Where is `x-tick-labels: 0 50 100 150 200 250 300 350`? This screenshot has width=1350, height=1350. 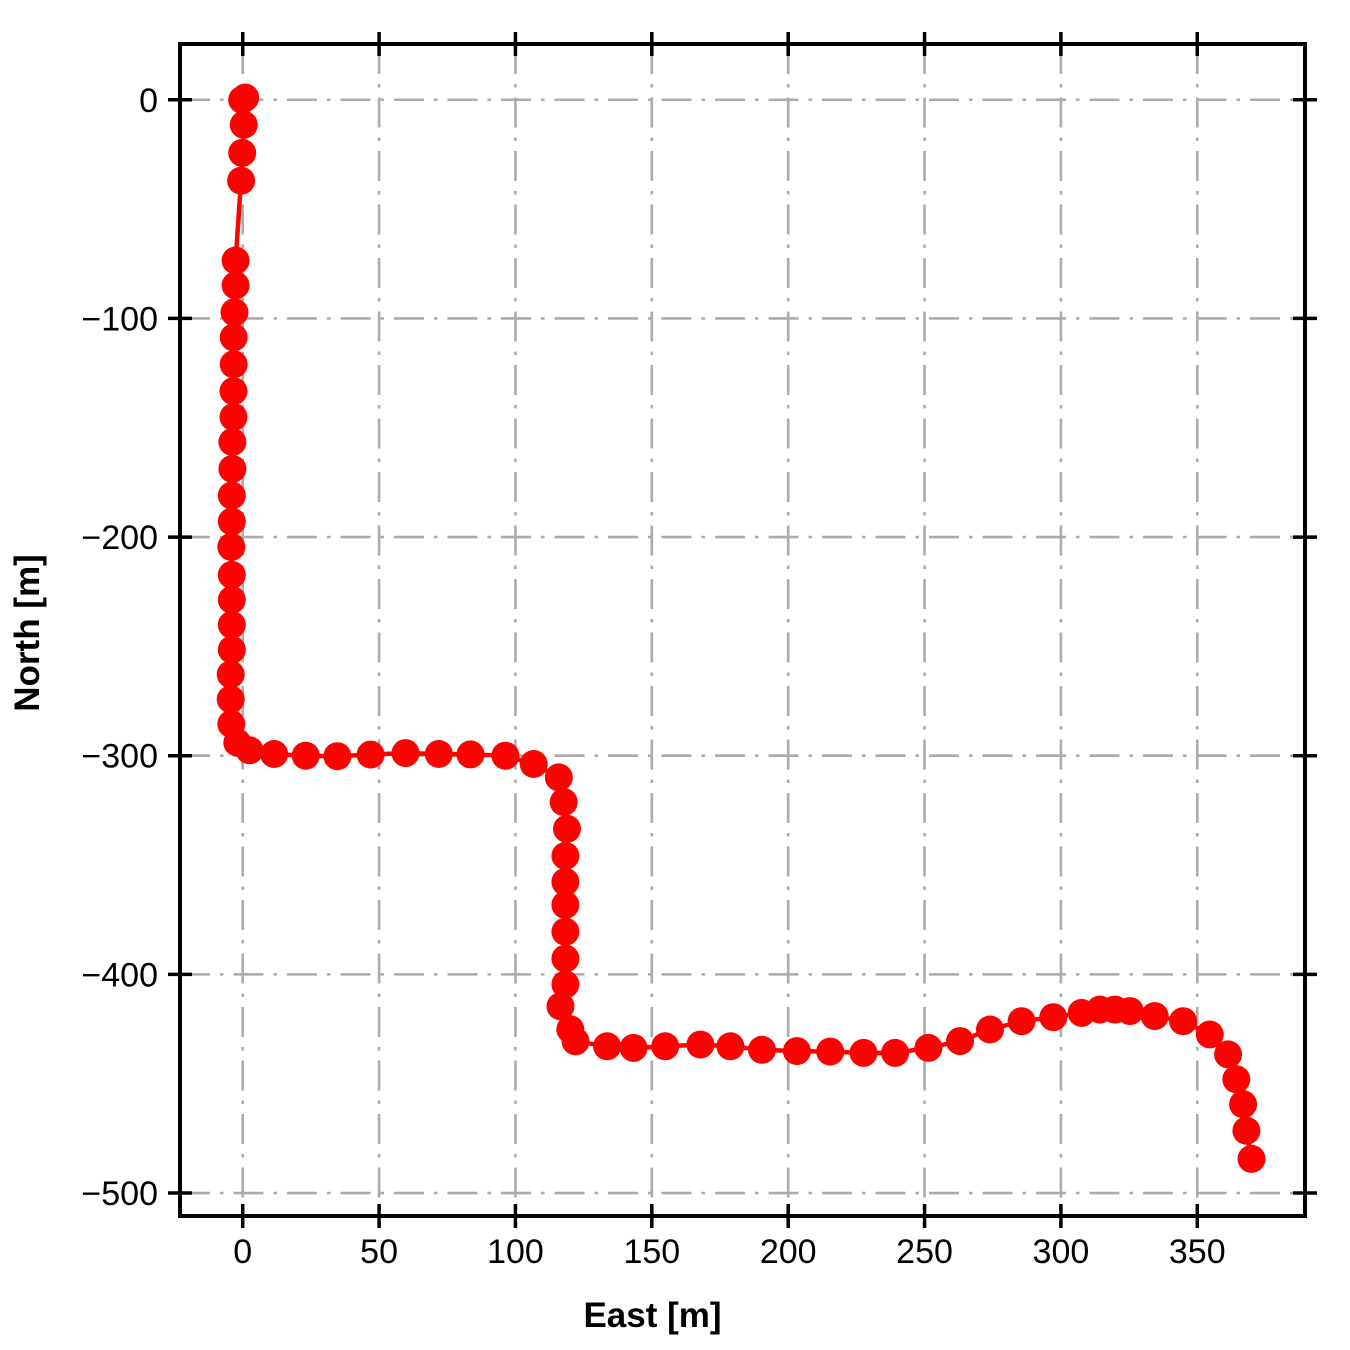
x-tick-labels: 0 50 100 150 200 250 300 350 is located at coordinates (729, 1252).